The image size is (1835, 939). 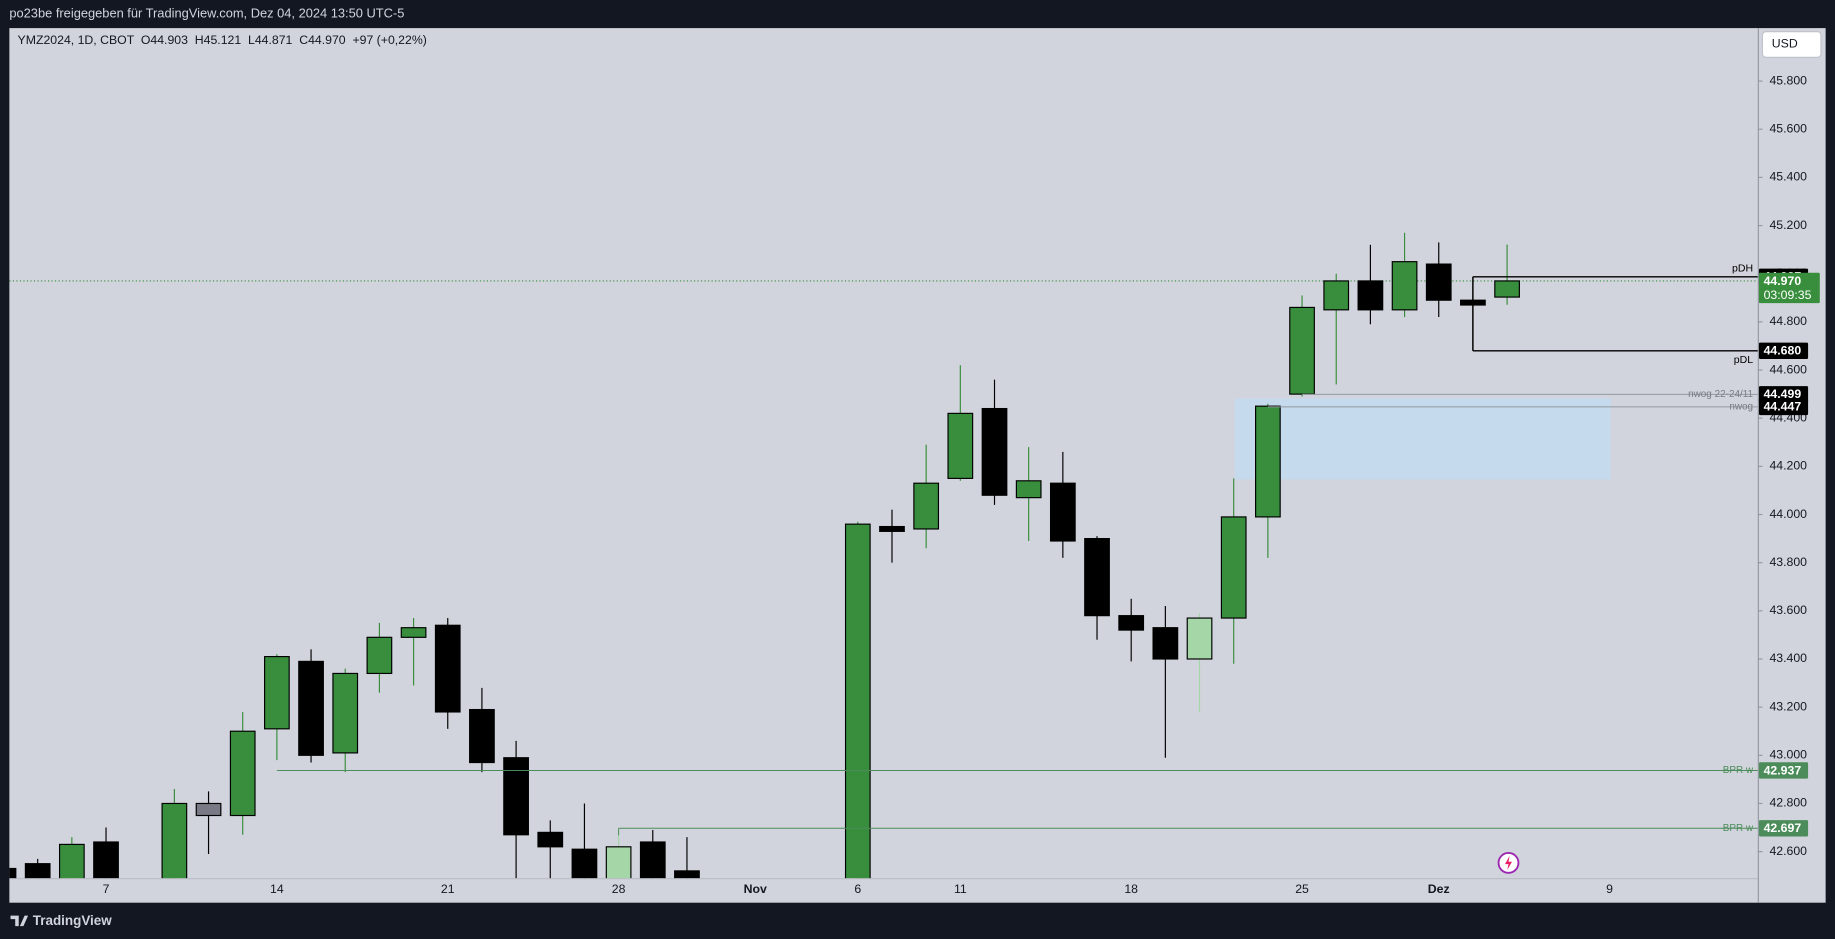 I want to click on price-tag-label: 42.937, so click(x=1783, y=770).